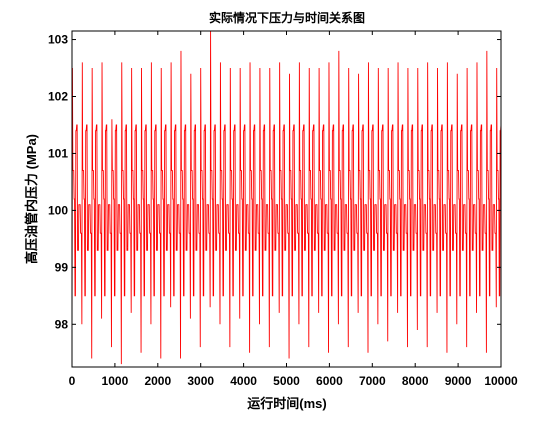  I want to click on x-tick-label: 10000, so click(501, 381).